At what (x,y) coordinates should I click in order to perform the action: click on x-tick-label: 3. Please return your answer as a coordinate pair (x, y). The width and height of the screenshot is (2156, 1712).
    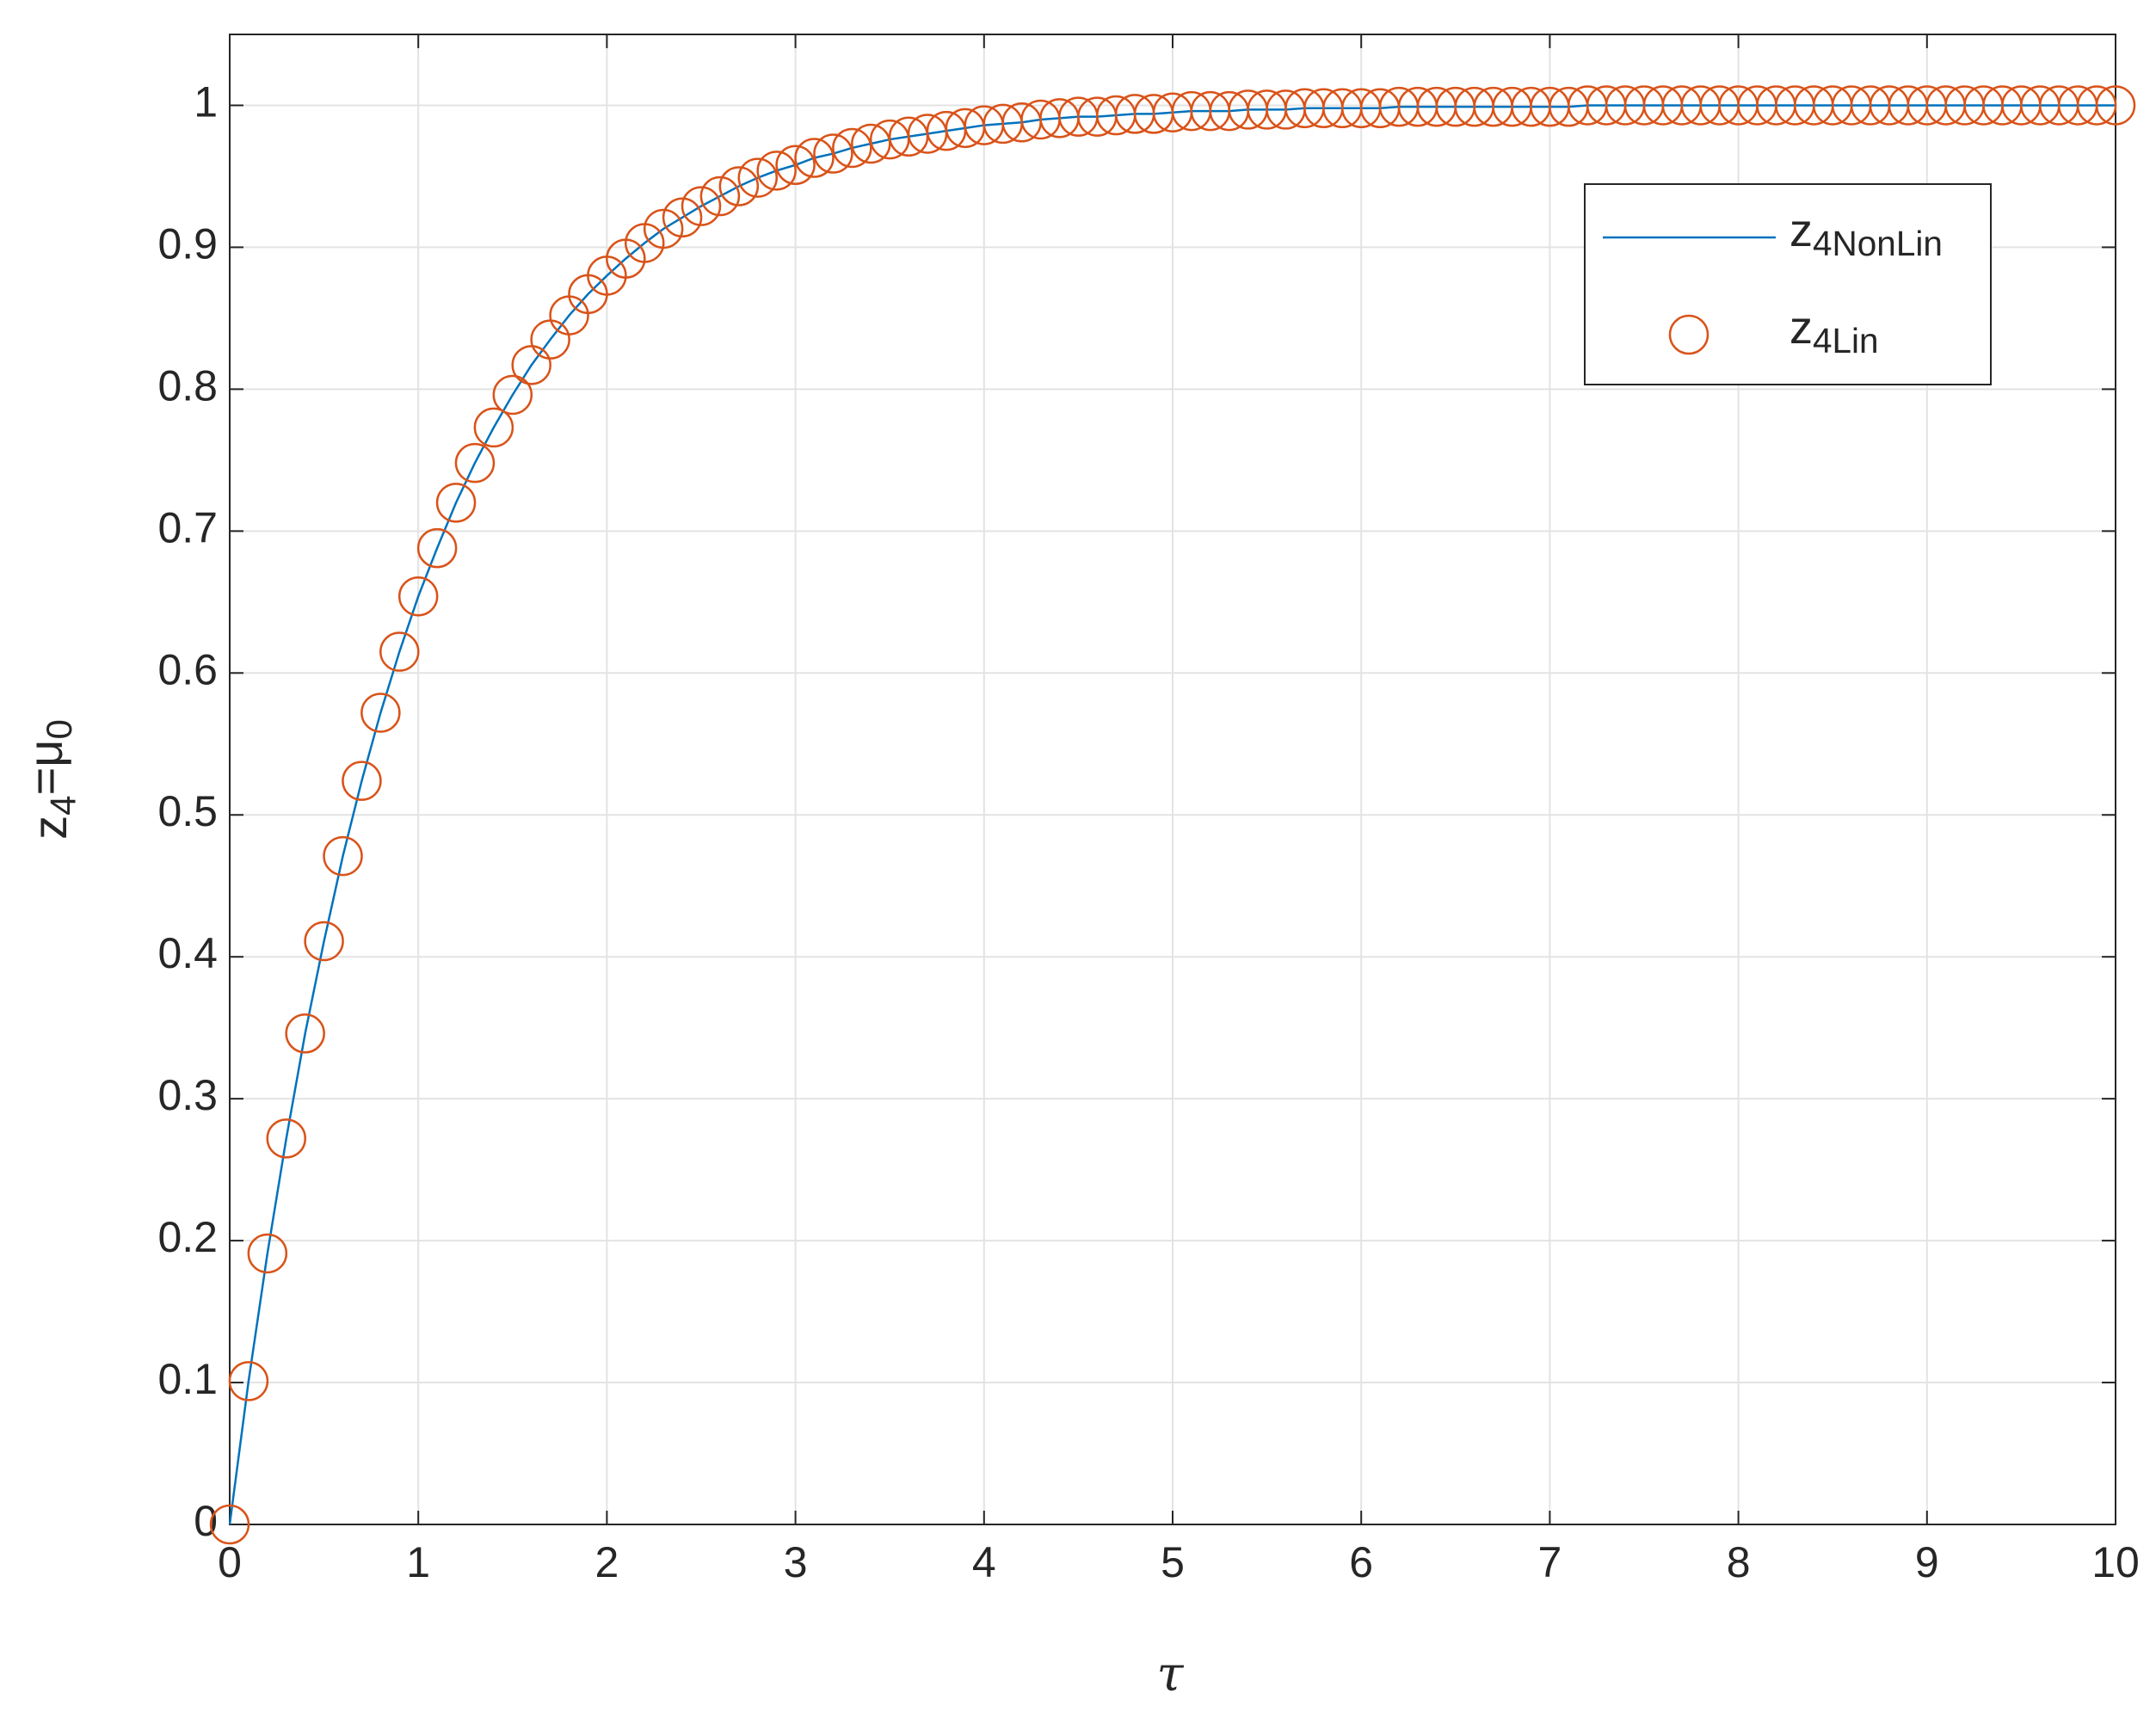
    Looking at the image, I should click on (796, 1562).